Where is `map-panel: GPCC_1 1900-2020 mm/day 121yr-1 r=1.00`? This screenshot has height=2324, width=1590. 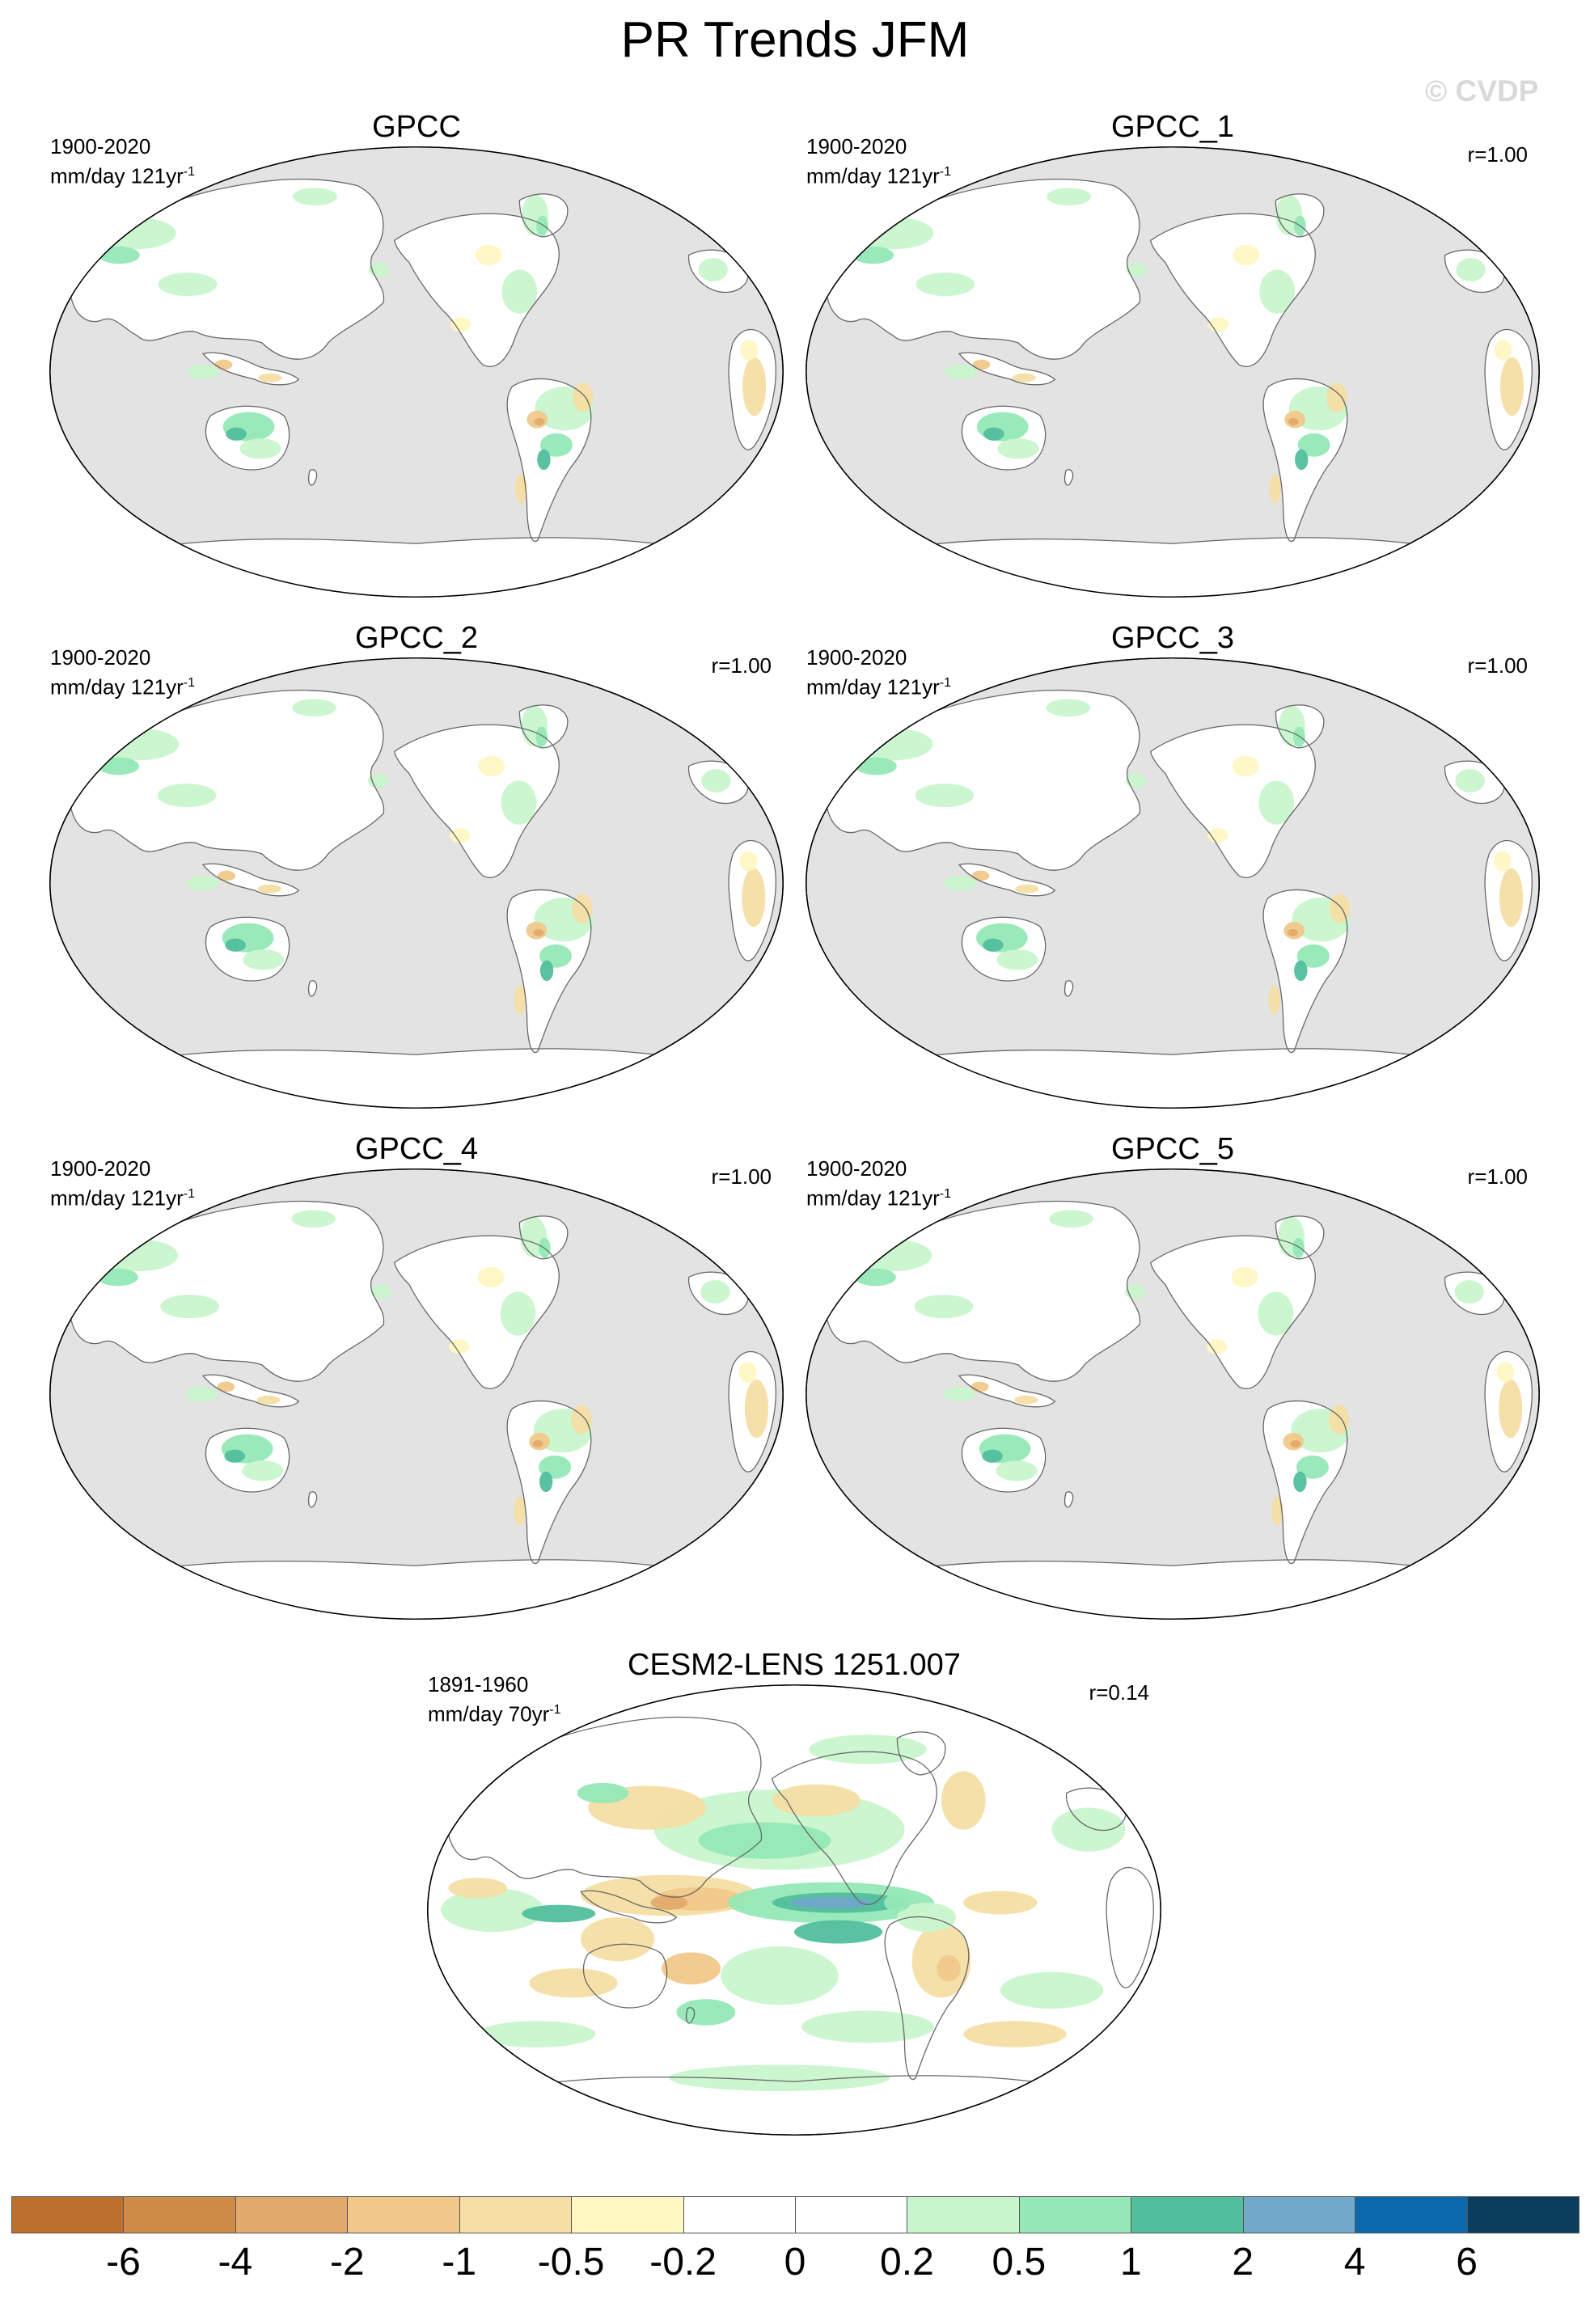 map-panel: GPCC_1 1900-2020 mm/day 121yr-1 r=1.00 is located at coordinates (1173, 358).